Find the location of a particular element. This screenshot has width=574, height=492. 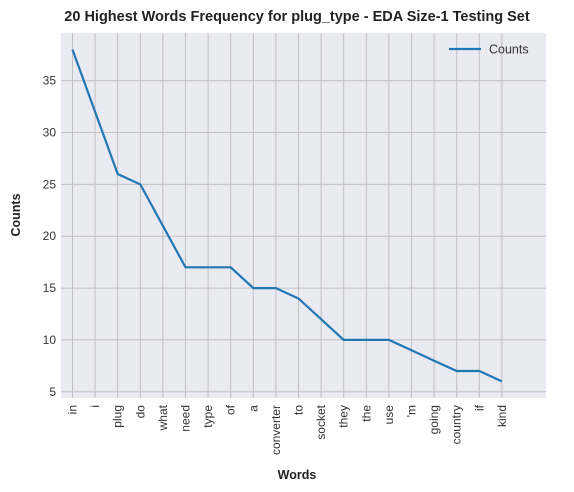

x-tick-label: they is located at coordinates (344, 416).